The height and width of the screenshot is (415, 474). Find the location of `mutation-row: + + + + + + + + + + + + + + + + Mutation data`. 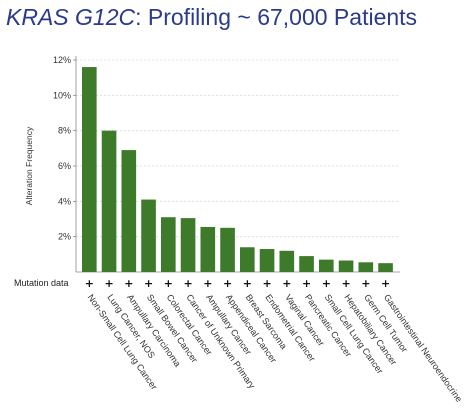

mutation-row: + + + + + + + + + + + + + + + + Mutation data is located at coordinates (202, 283).